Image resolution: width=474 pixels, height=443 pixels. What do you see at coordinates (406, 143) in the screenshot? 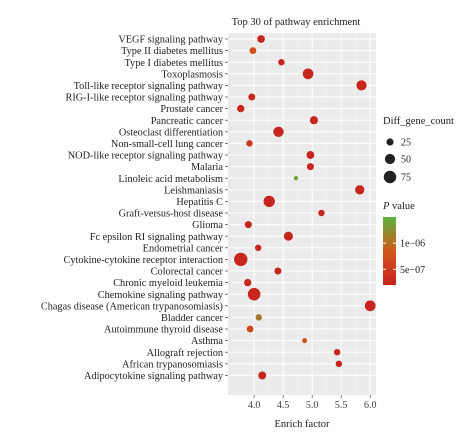
I see `size-legend-label: 25` at bounding box center [406, 143].